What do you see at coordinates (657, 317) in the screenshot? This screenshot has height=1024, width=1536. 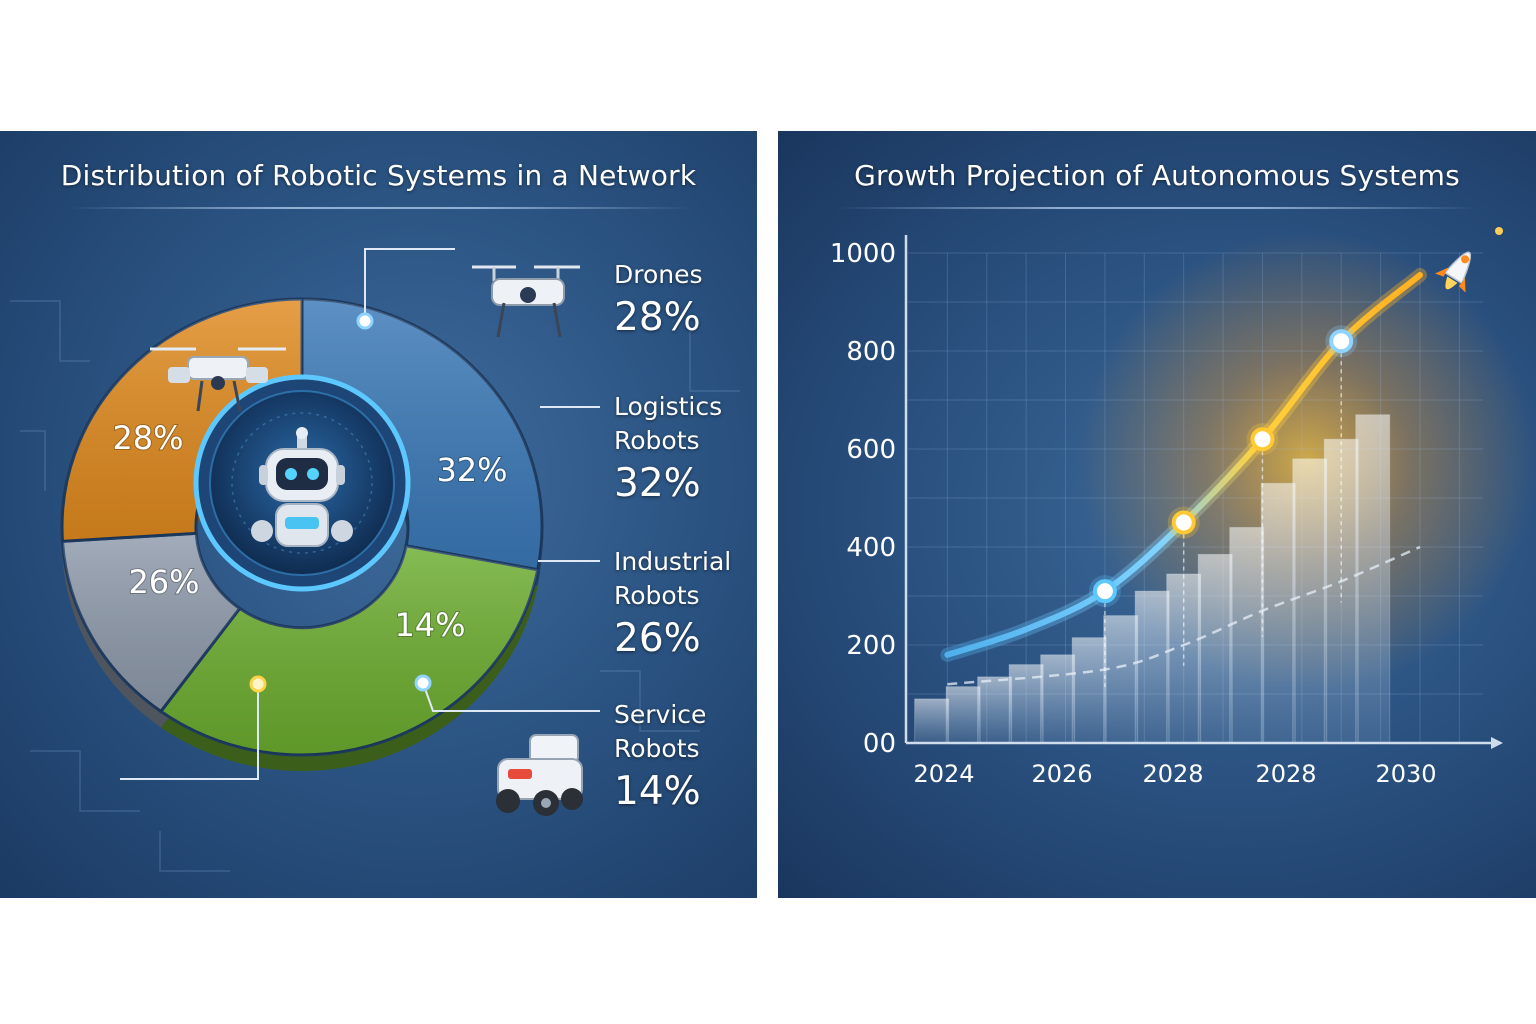 I see `legend-pct: 28%` at bounding box center [657, 317].